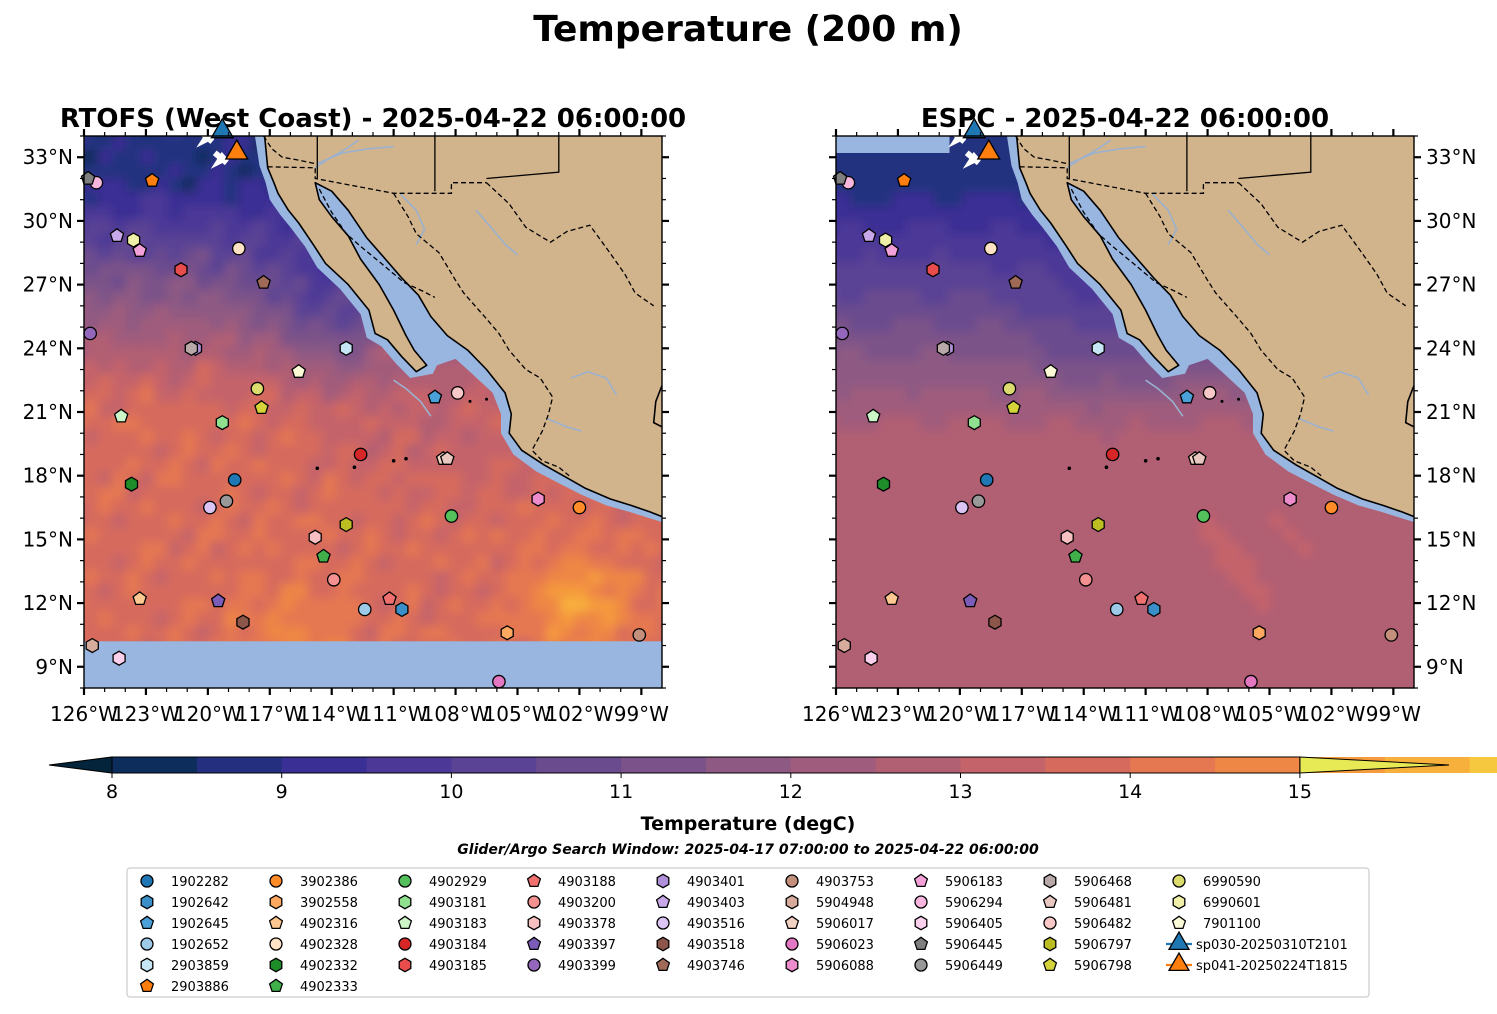  I want to click on y-tick-label: 15°N, so click(48, 539).